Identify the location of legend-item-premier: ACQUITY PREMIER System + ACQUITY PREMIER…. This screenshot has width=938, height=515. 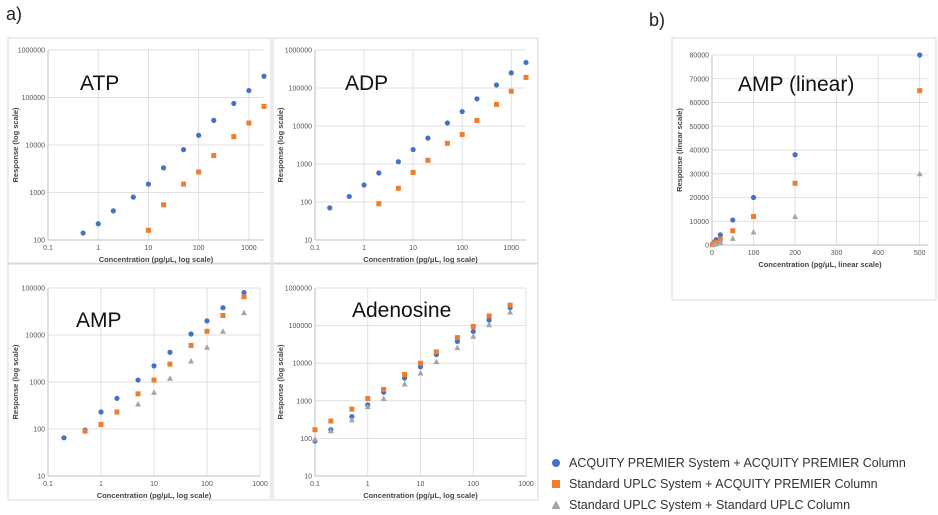
(727, 462).